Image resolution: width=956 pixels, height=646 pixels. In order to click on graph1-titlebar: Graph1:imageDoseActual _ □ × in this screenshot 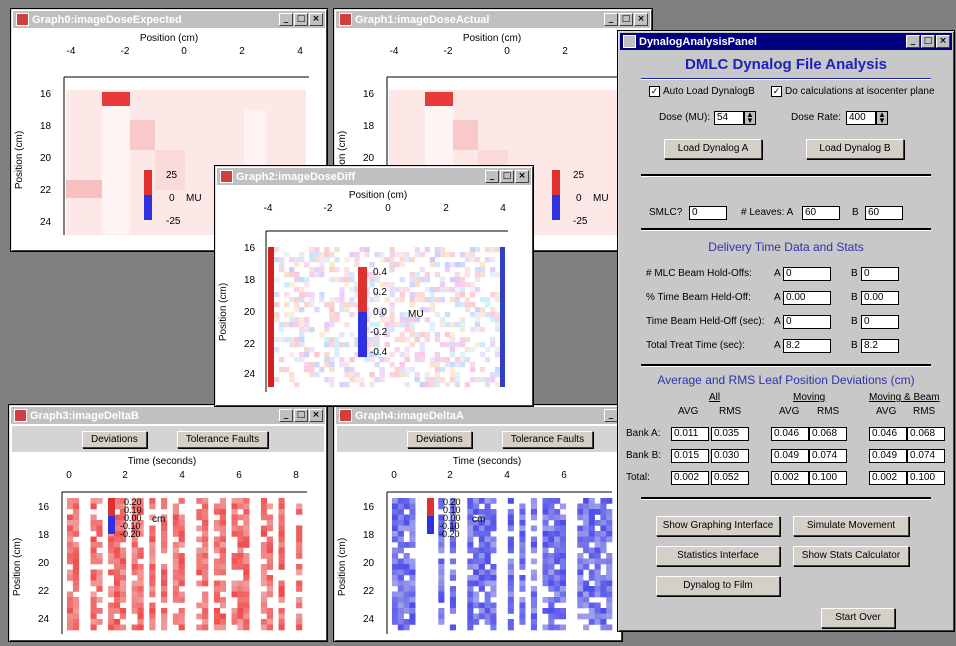, I will do `click(493, 19)`.